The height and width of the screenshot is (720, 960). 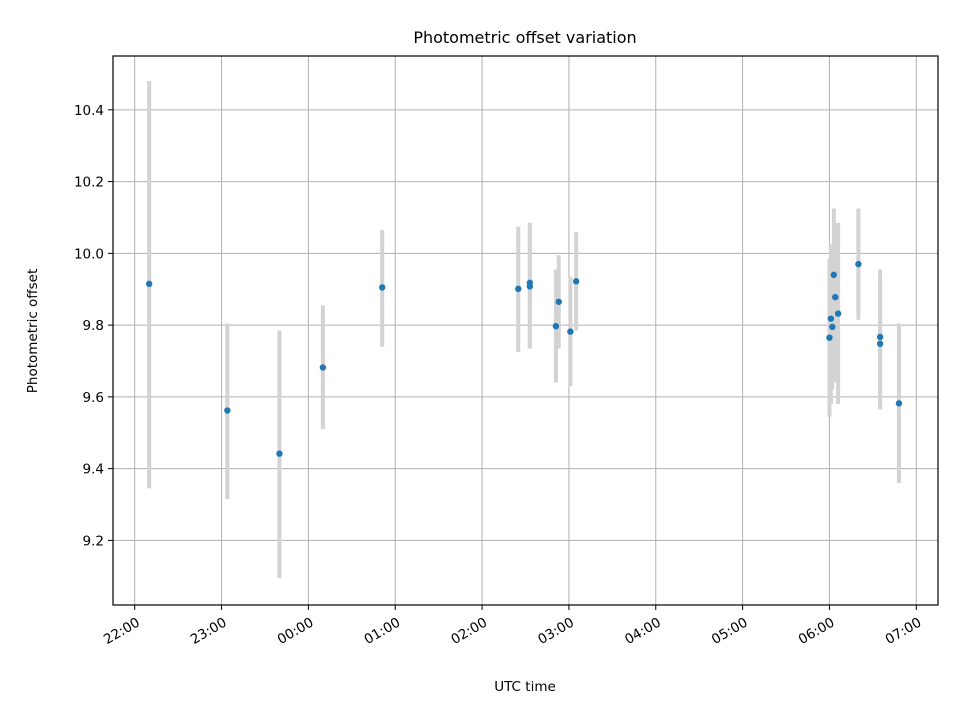 I want to click on y-tick-label: 9.8, so click(x=93, y=326).